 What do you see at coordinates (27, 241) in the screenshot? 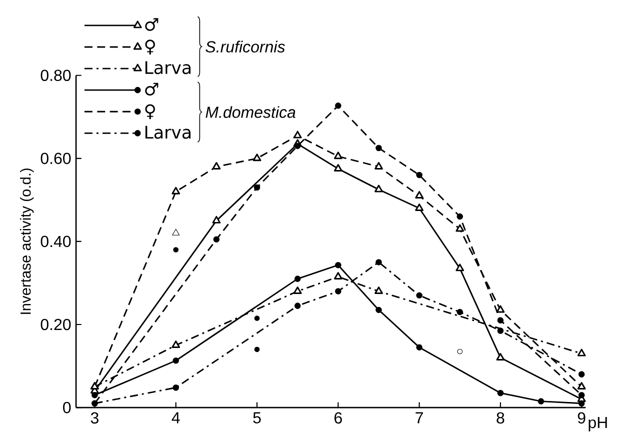
I see `y-axis-title: Invertase activity (o.d.)` at bounding box center [27, 241].